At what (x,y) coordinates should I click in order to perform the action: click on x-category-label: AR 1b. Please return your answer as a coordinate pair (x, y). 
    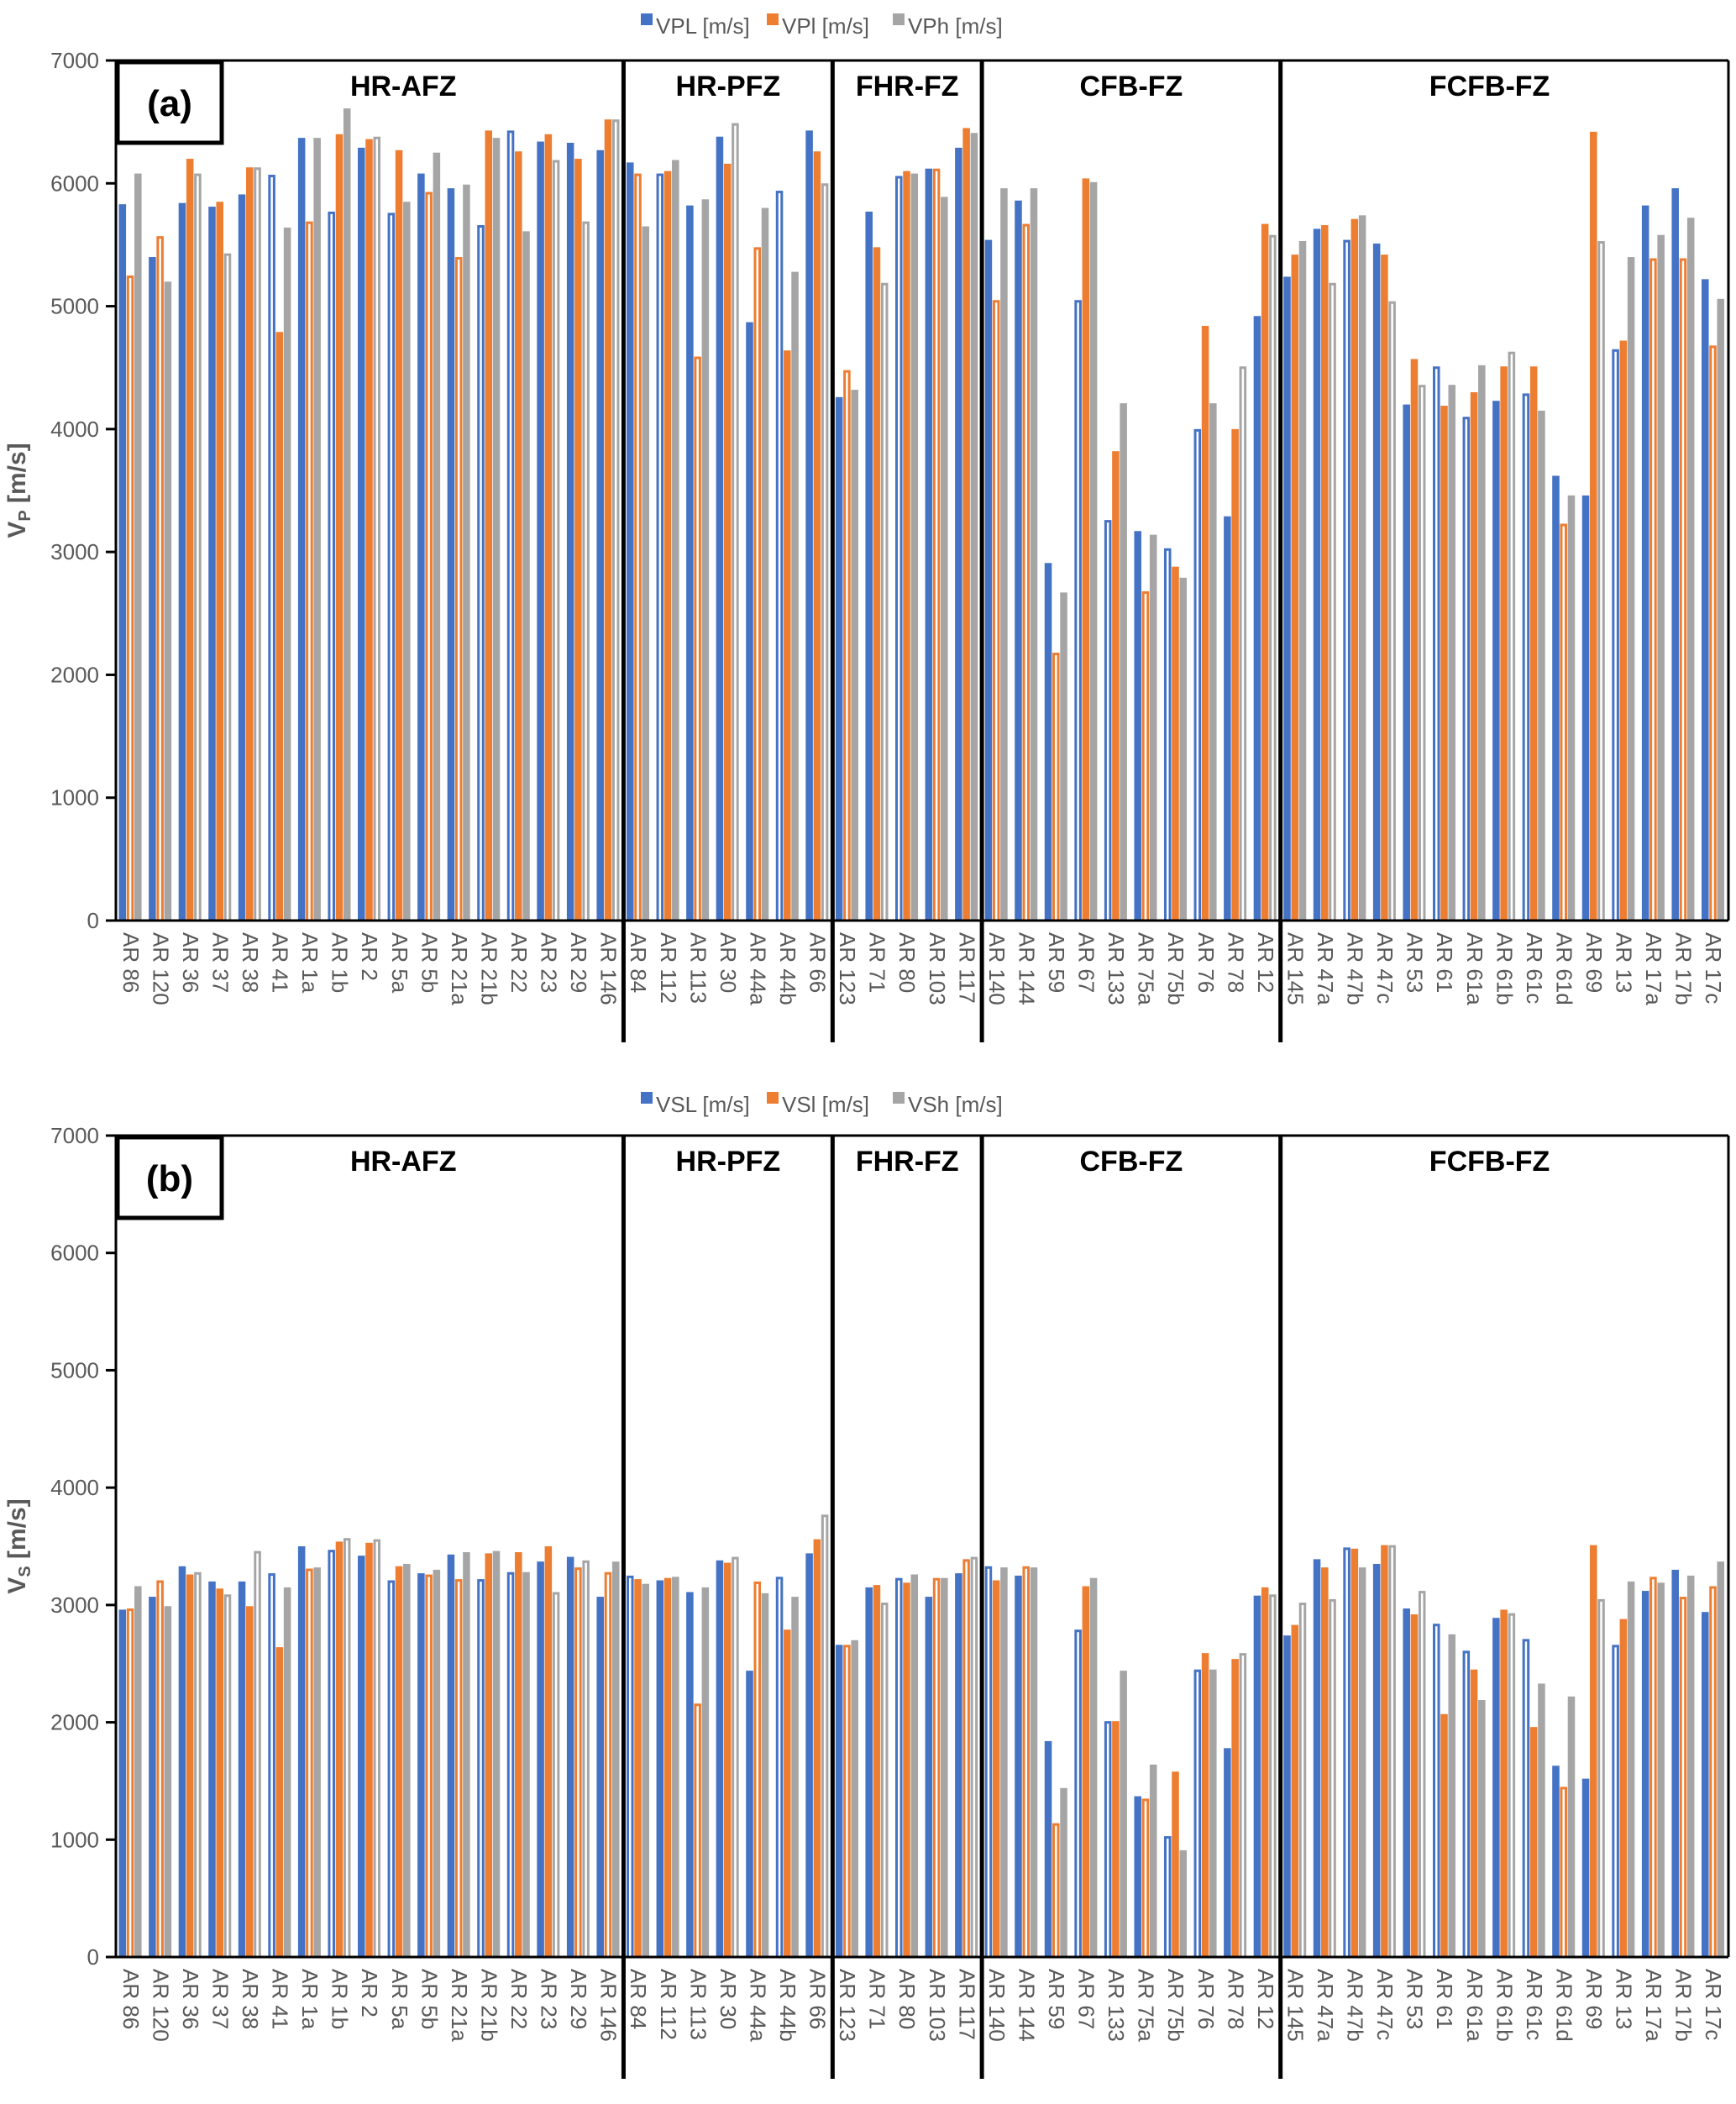
    Looking at the image, I should click on (340, 962).